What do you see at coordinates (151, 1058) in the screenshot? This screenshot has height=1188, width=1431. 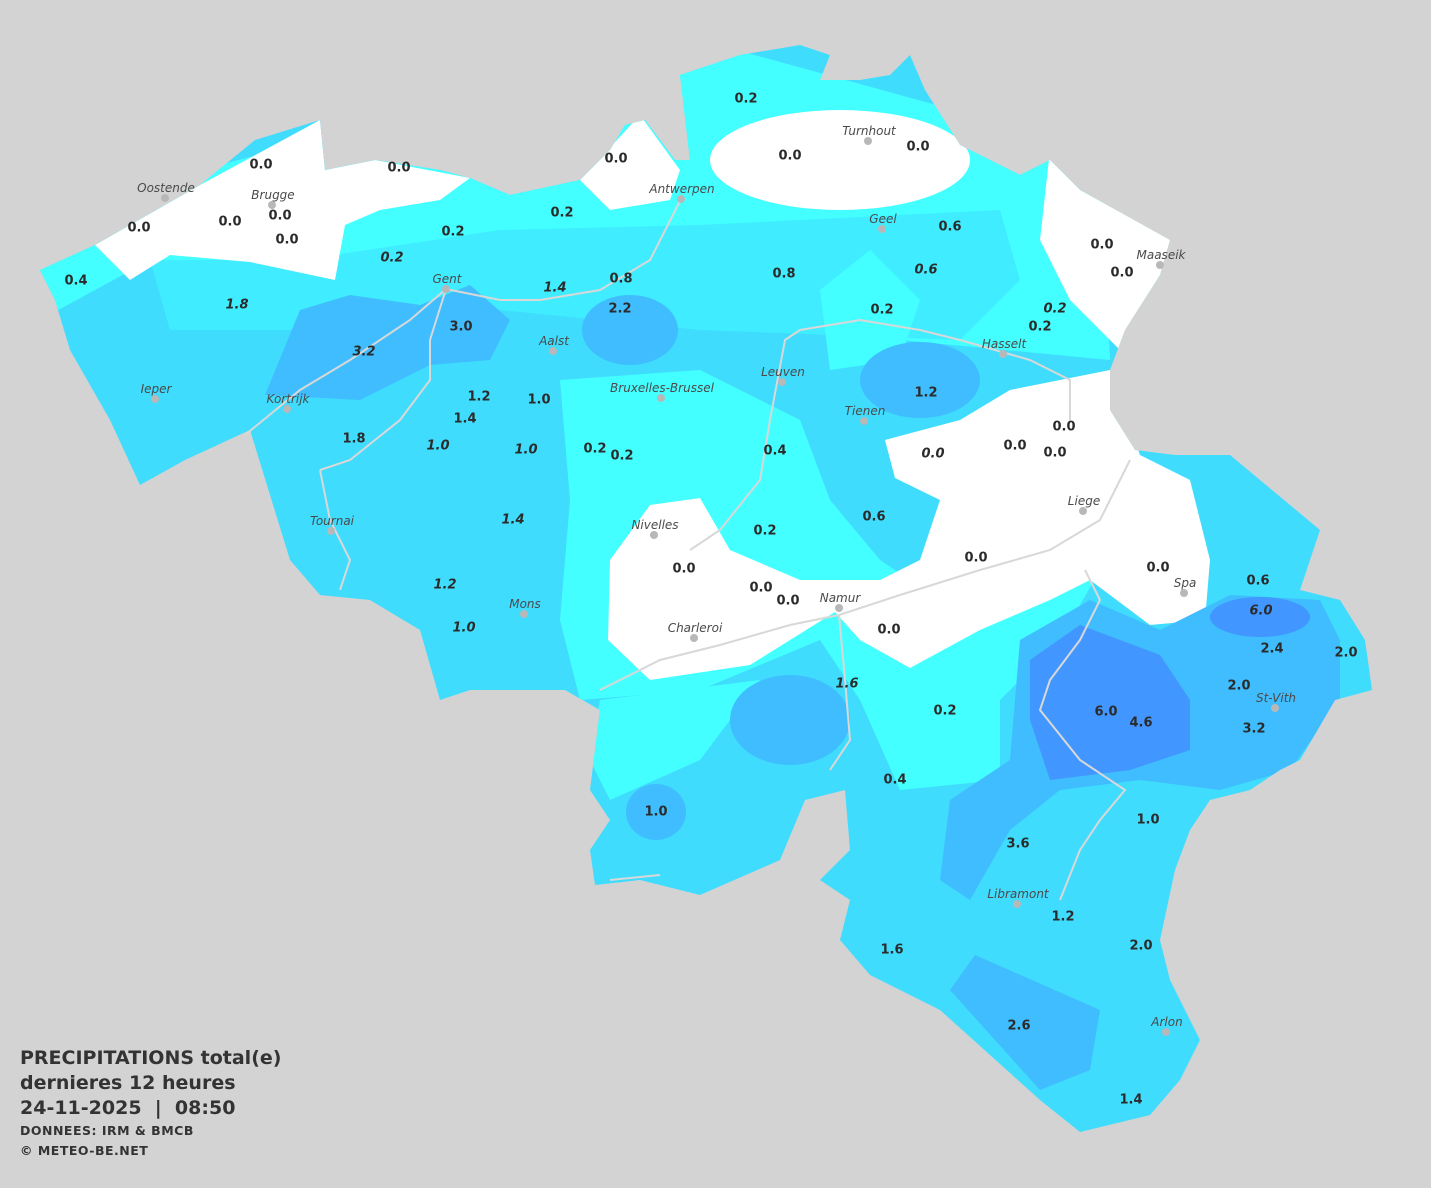 I see `map-title: PRECIPITATIONS total(e)` at bounding box center [151, 1058].